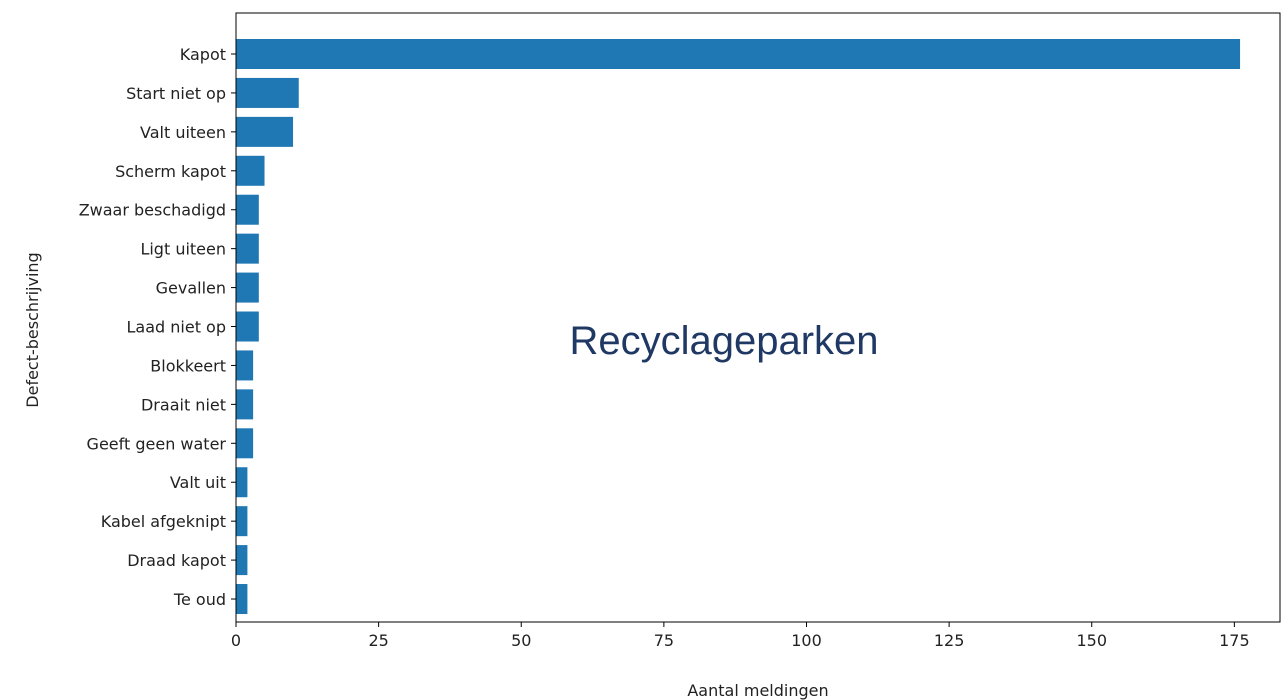  I want to click on y-tick-label: Start niet op, so click(176, 93).